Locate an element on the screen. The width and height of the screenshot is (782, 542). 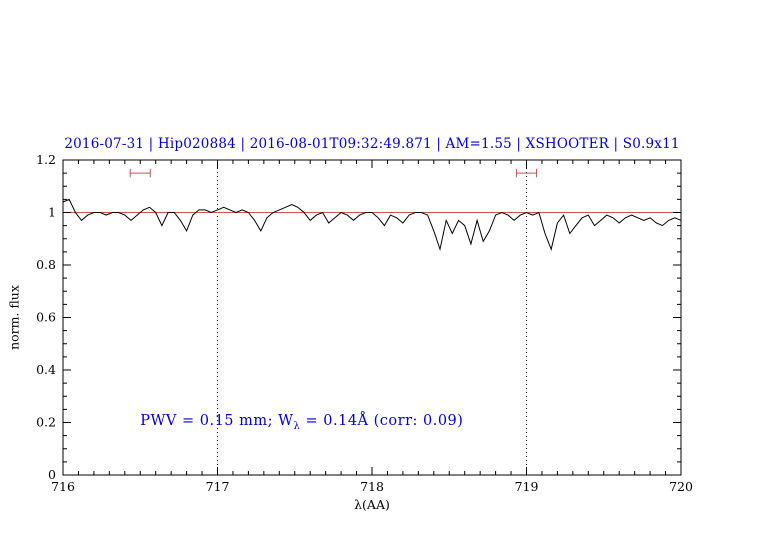
x-tick-label: 717 is located at coordinates (218, 486).